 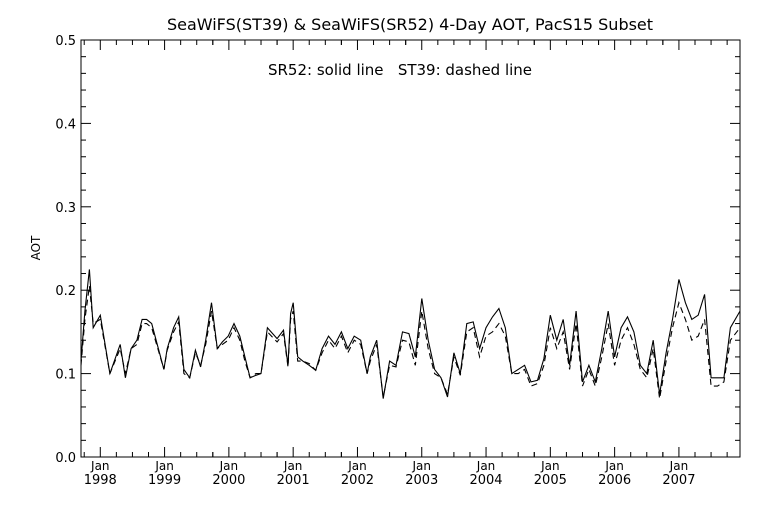 I want to click on y-tick-label: 0.2, so click(x=65, y=291).